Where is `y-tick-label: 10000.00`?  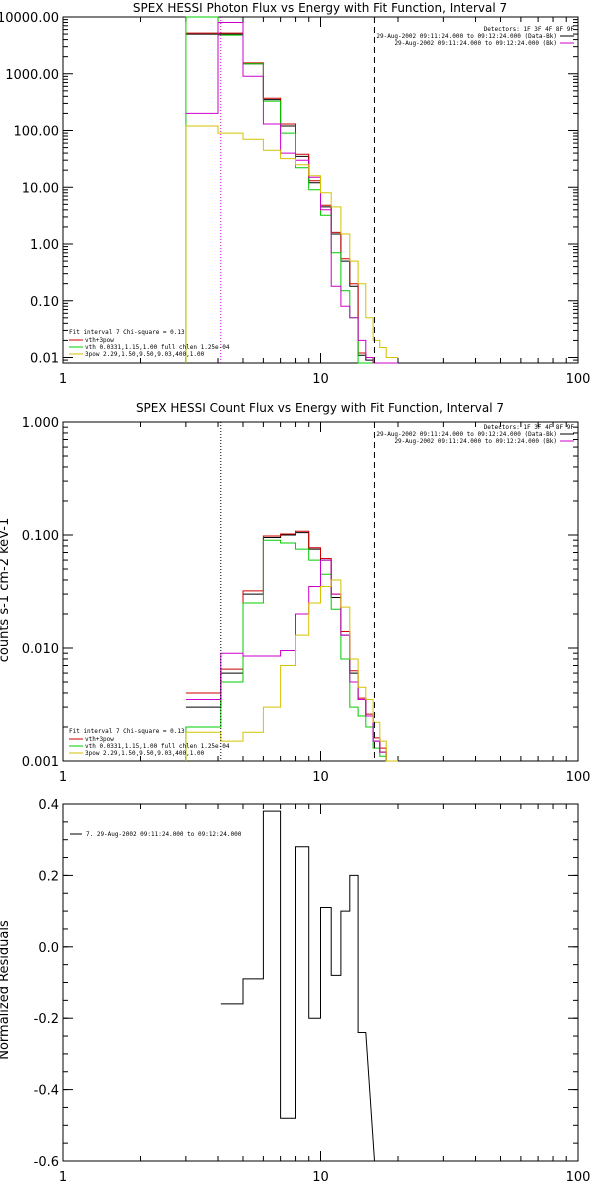 y-tick-label: 10000.00 is located at coordinates (29, 18).